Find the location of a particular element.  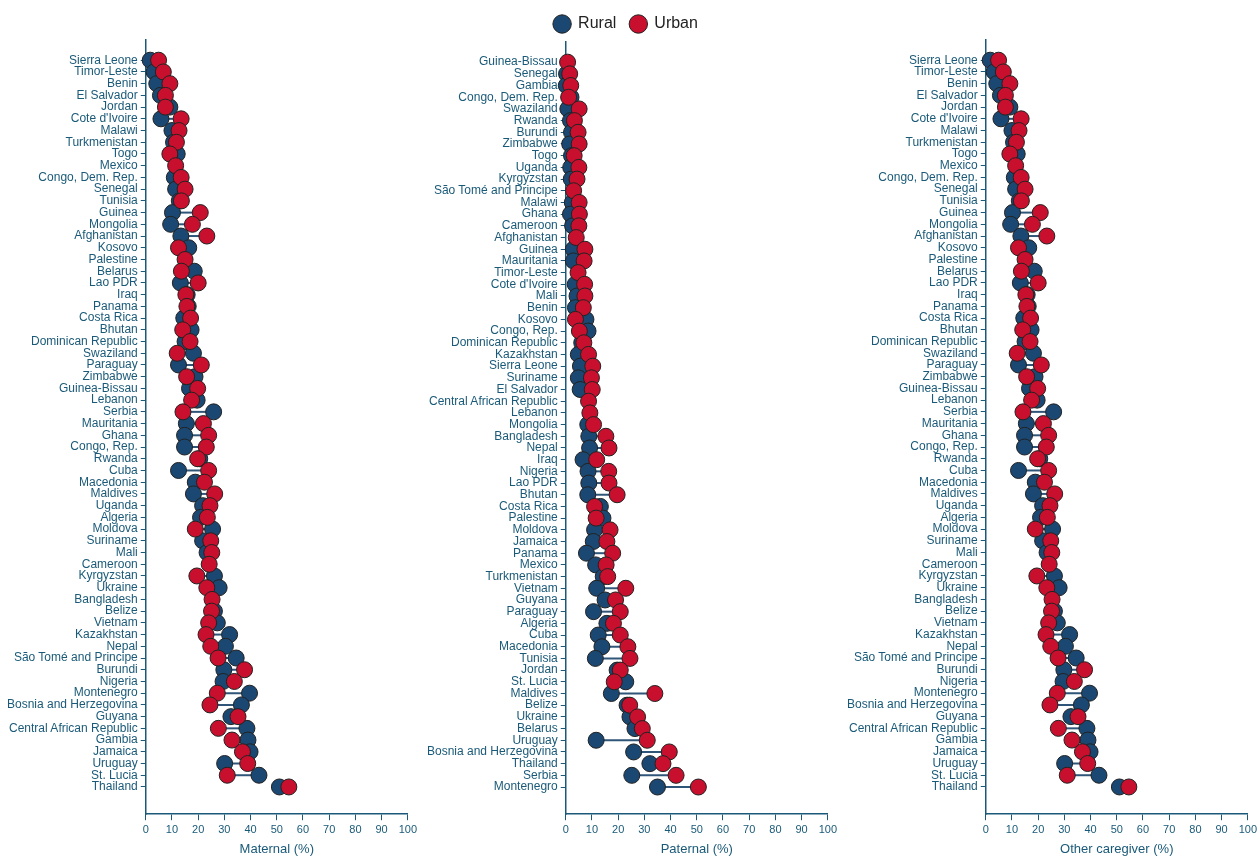

y-tick-label: Uruguay is located at coordinates (535, 739).